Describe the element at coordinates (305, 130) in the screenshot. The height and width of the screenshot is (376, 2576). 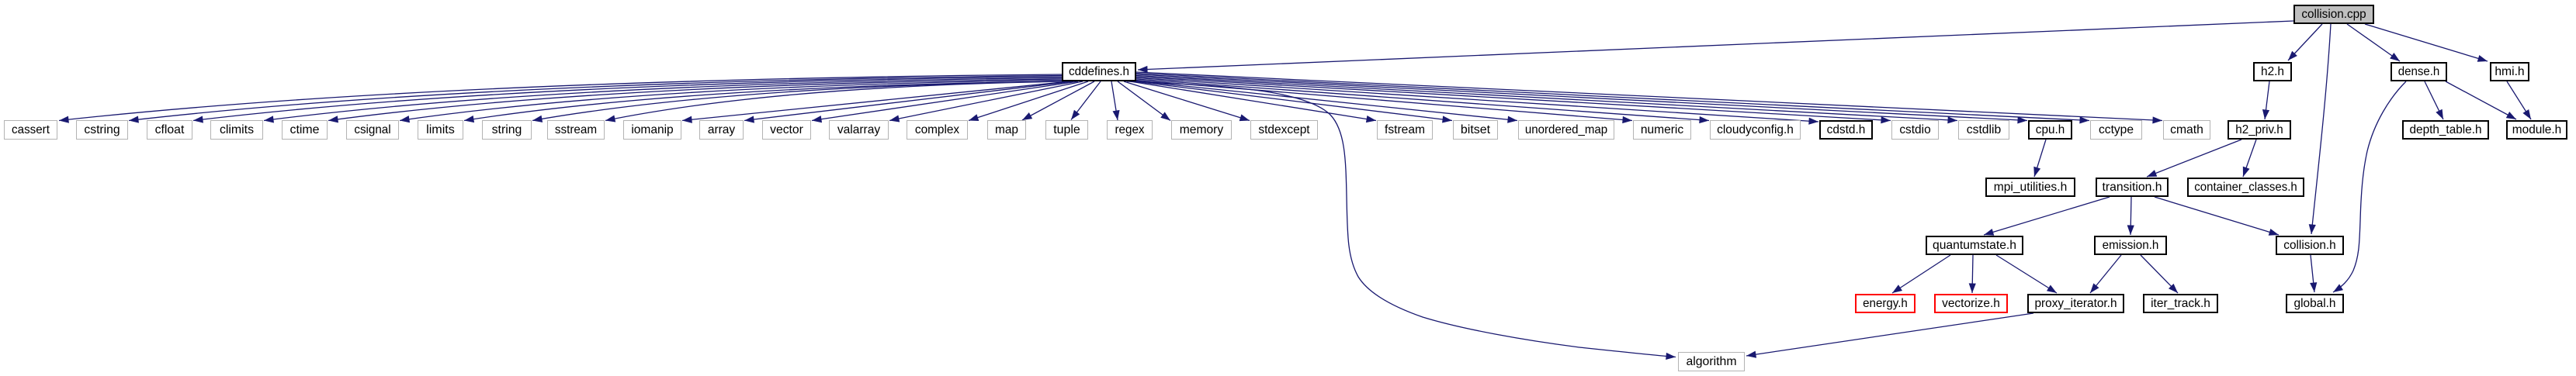
I see `svg-text: ctime` at that location.